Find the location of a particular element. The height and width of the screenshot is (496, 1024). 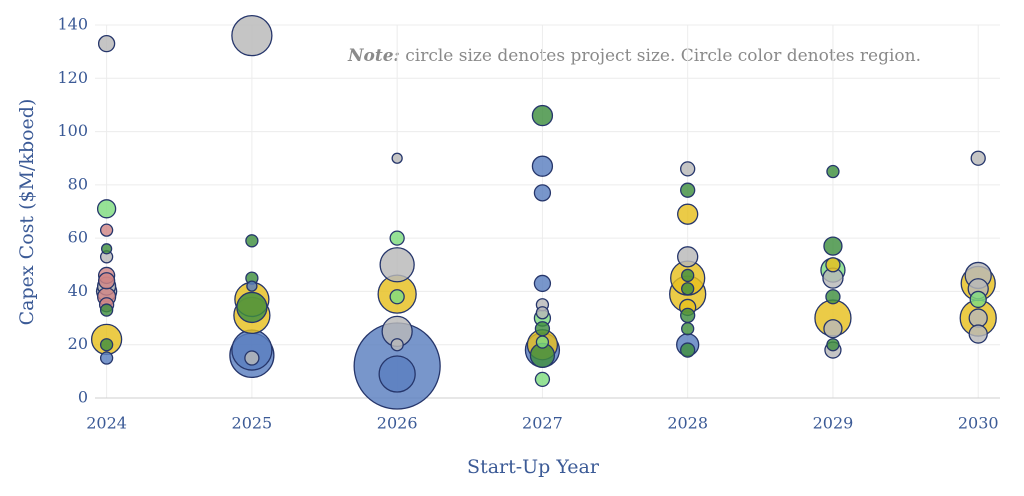

x-tick-label: 2025 is located at coordinates (252, 423).